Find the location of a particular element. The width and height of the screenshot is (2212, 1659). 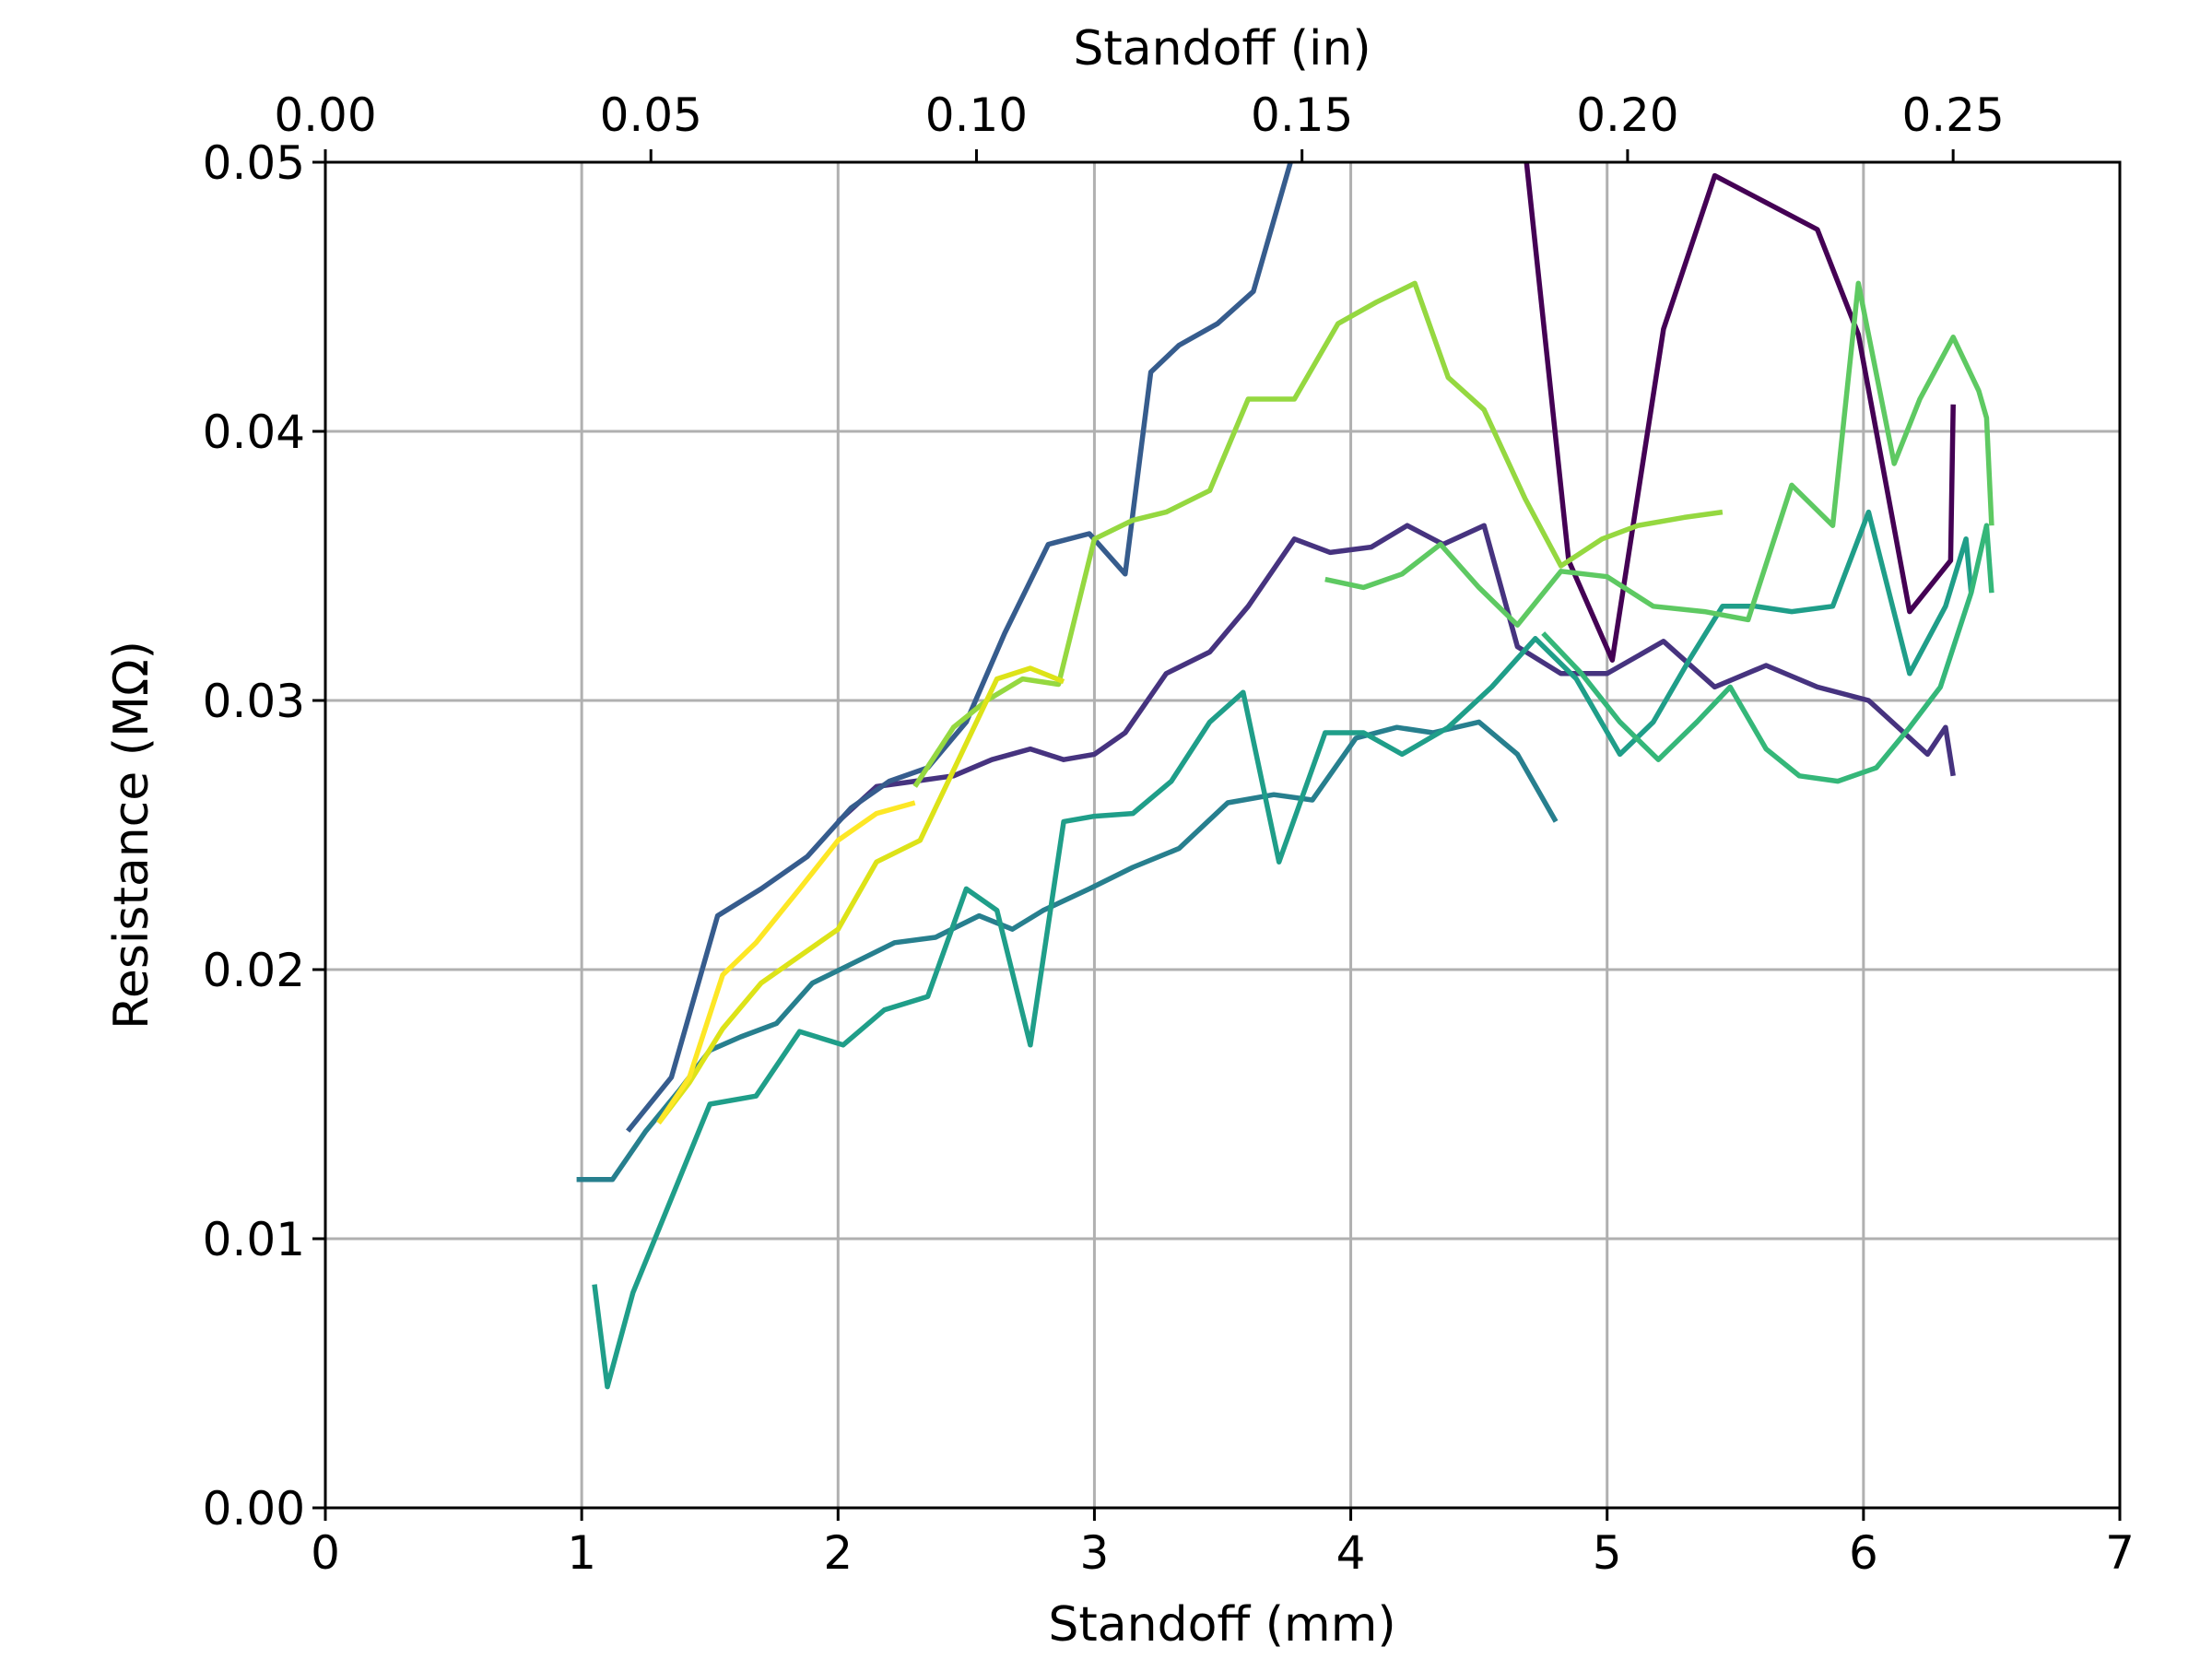

y-tick-label: 0.00 is located at coordinates (254, 1508).